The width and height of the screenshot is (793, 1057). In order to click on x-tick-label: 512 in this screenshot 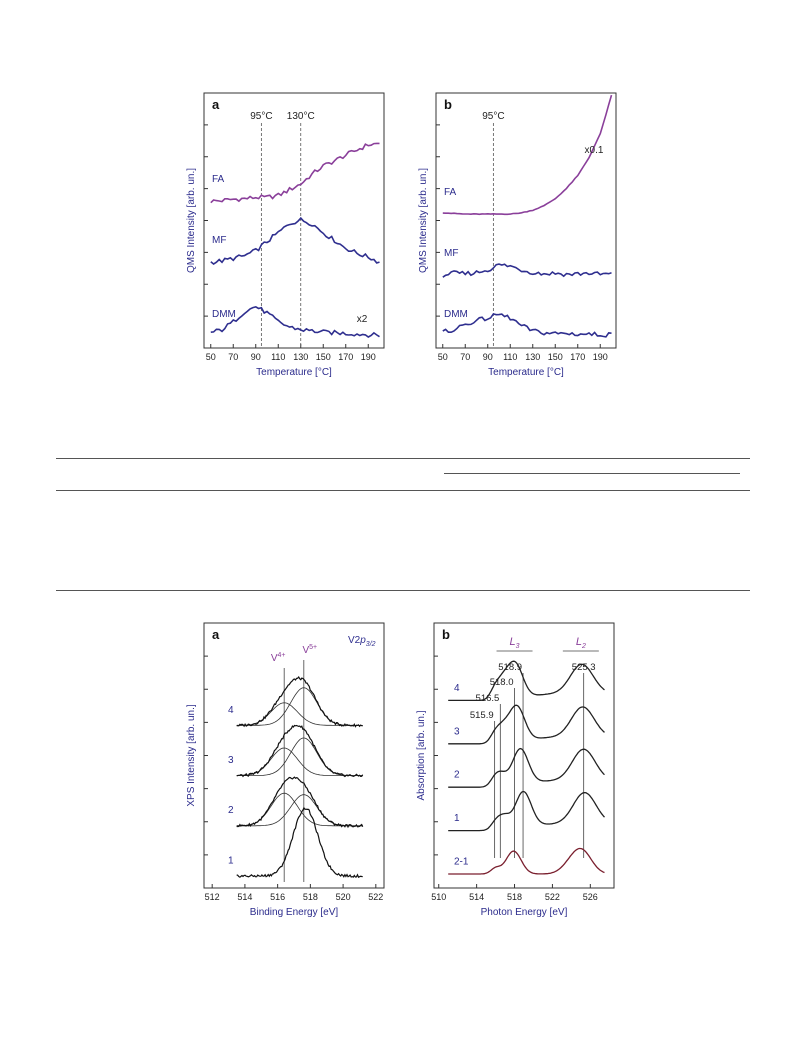, I will do `click(212, 897)`.